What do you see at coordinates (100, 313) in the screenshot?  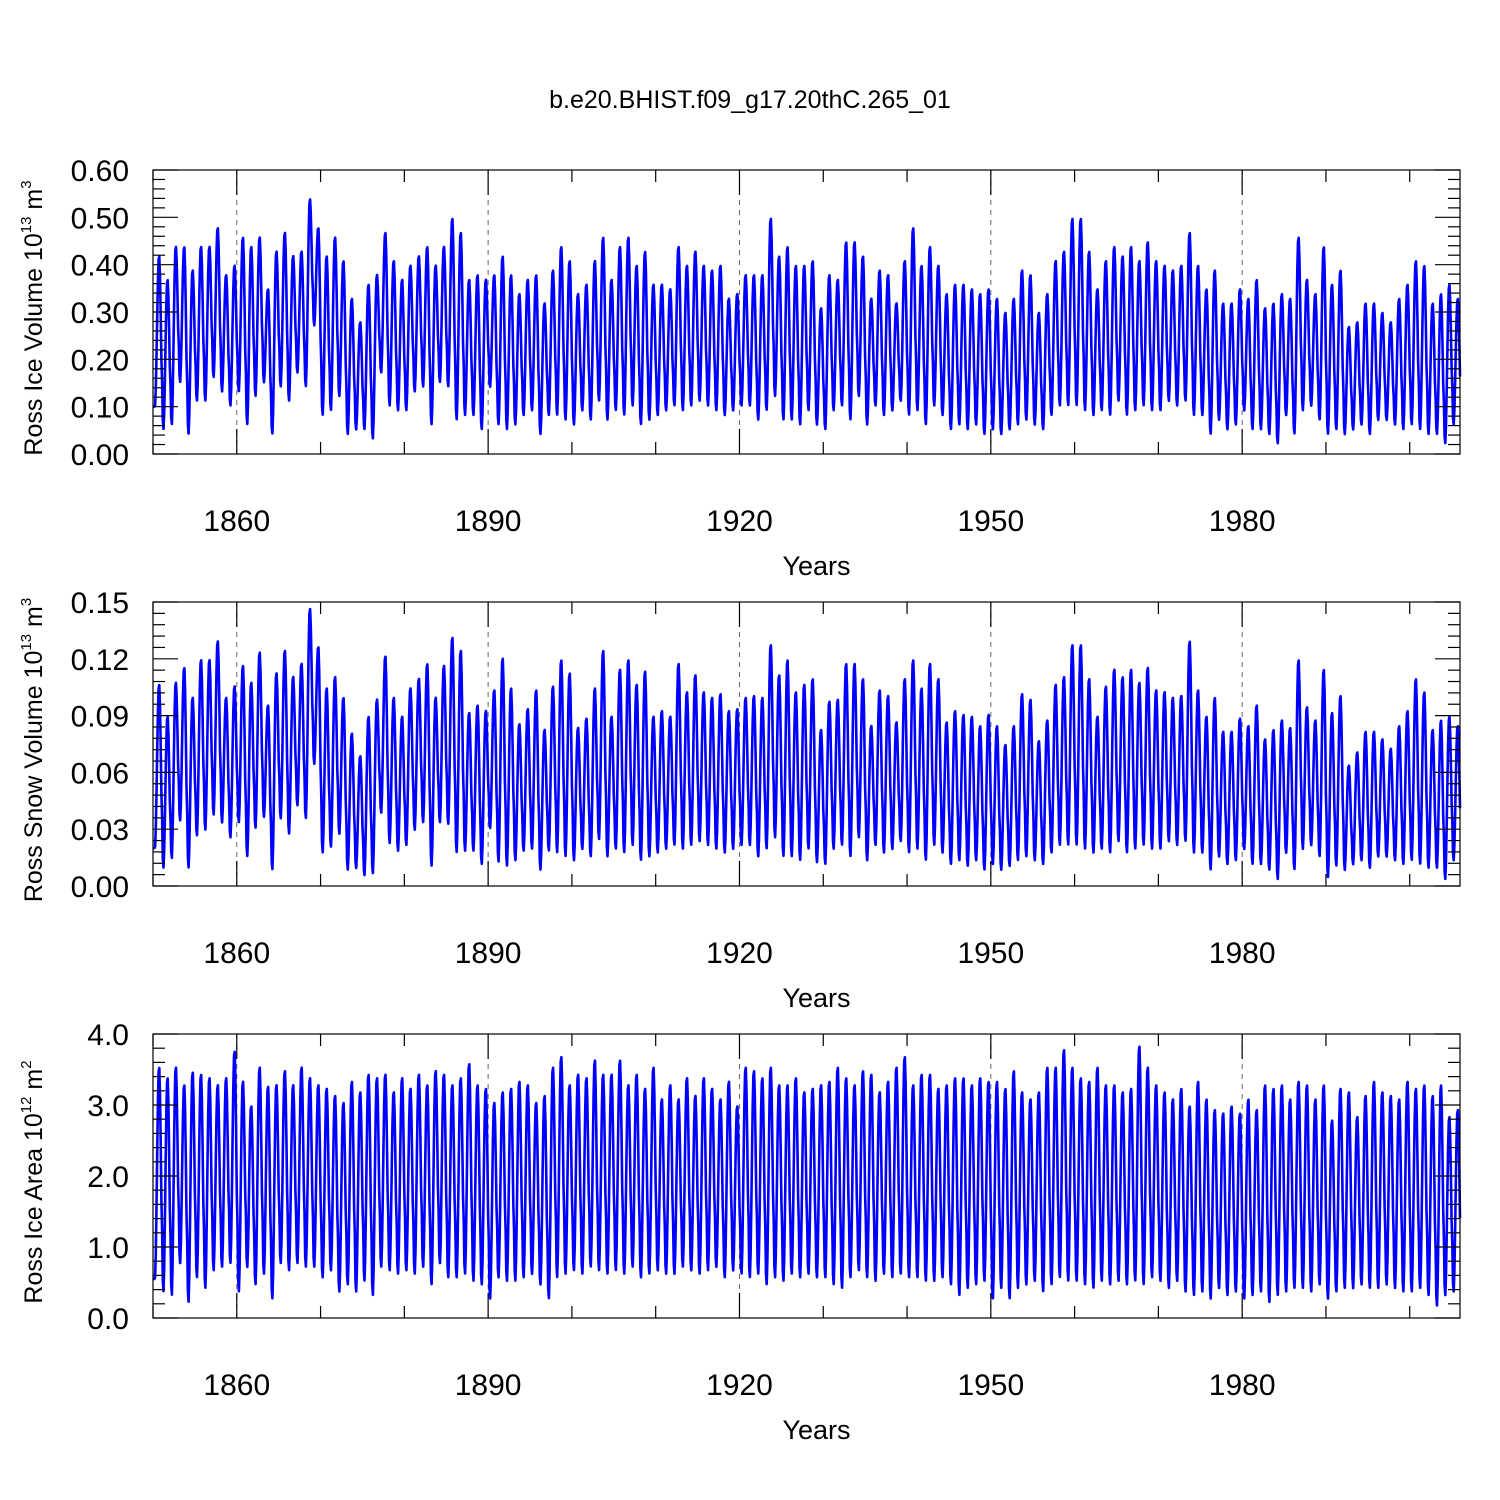 I see `y-tick-label: 0.30` at bounding box center [100, 313].